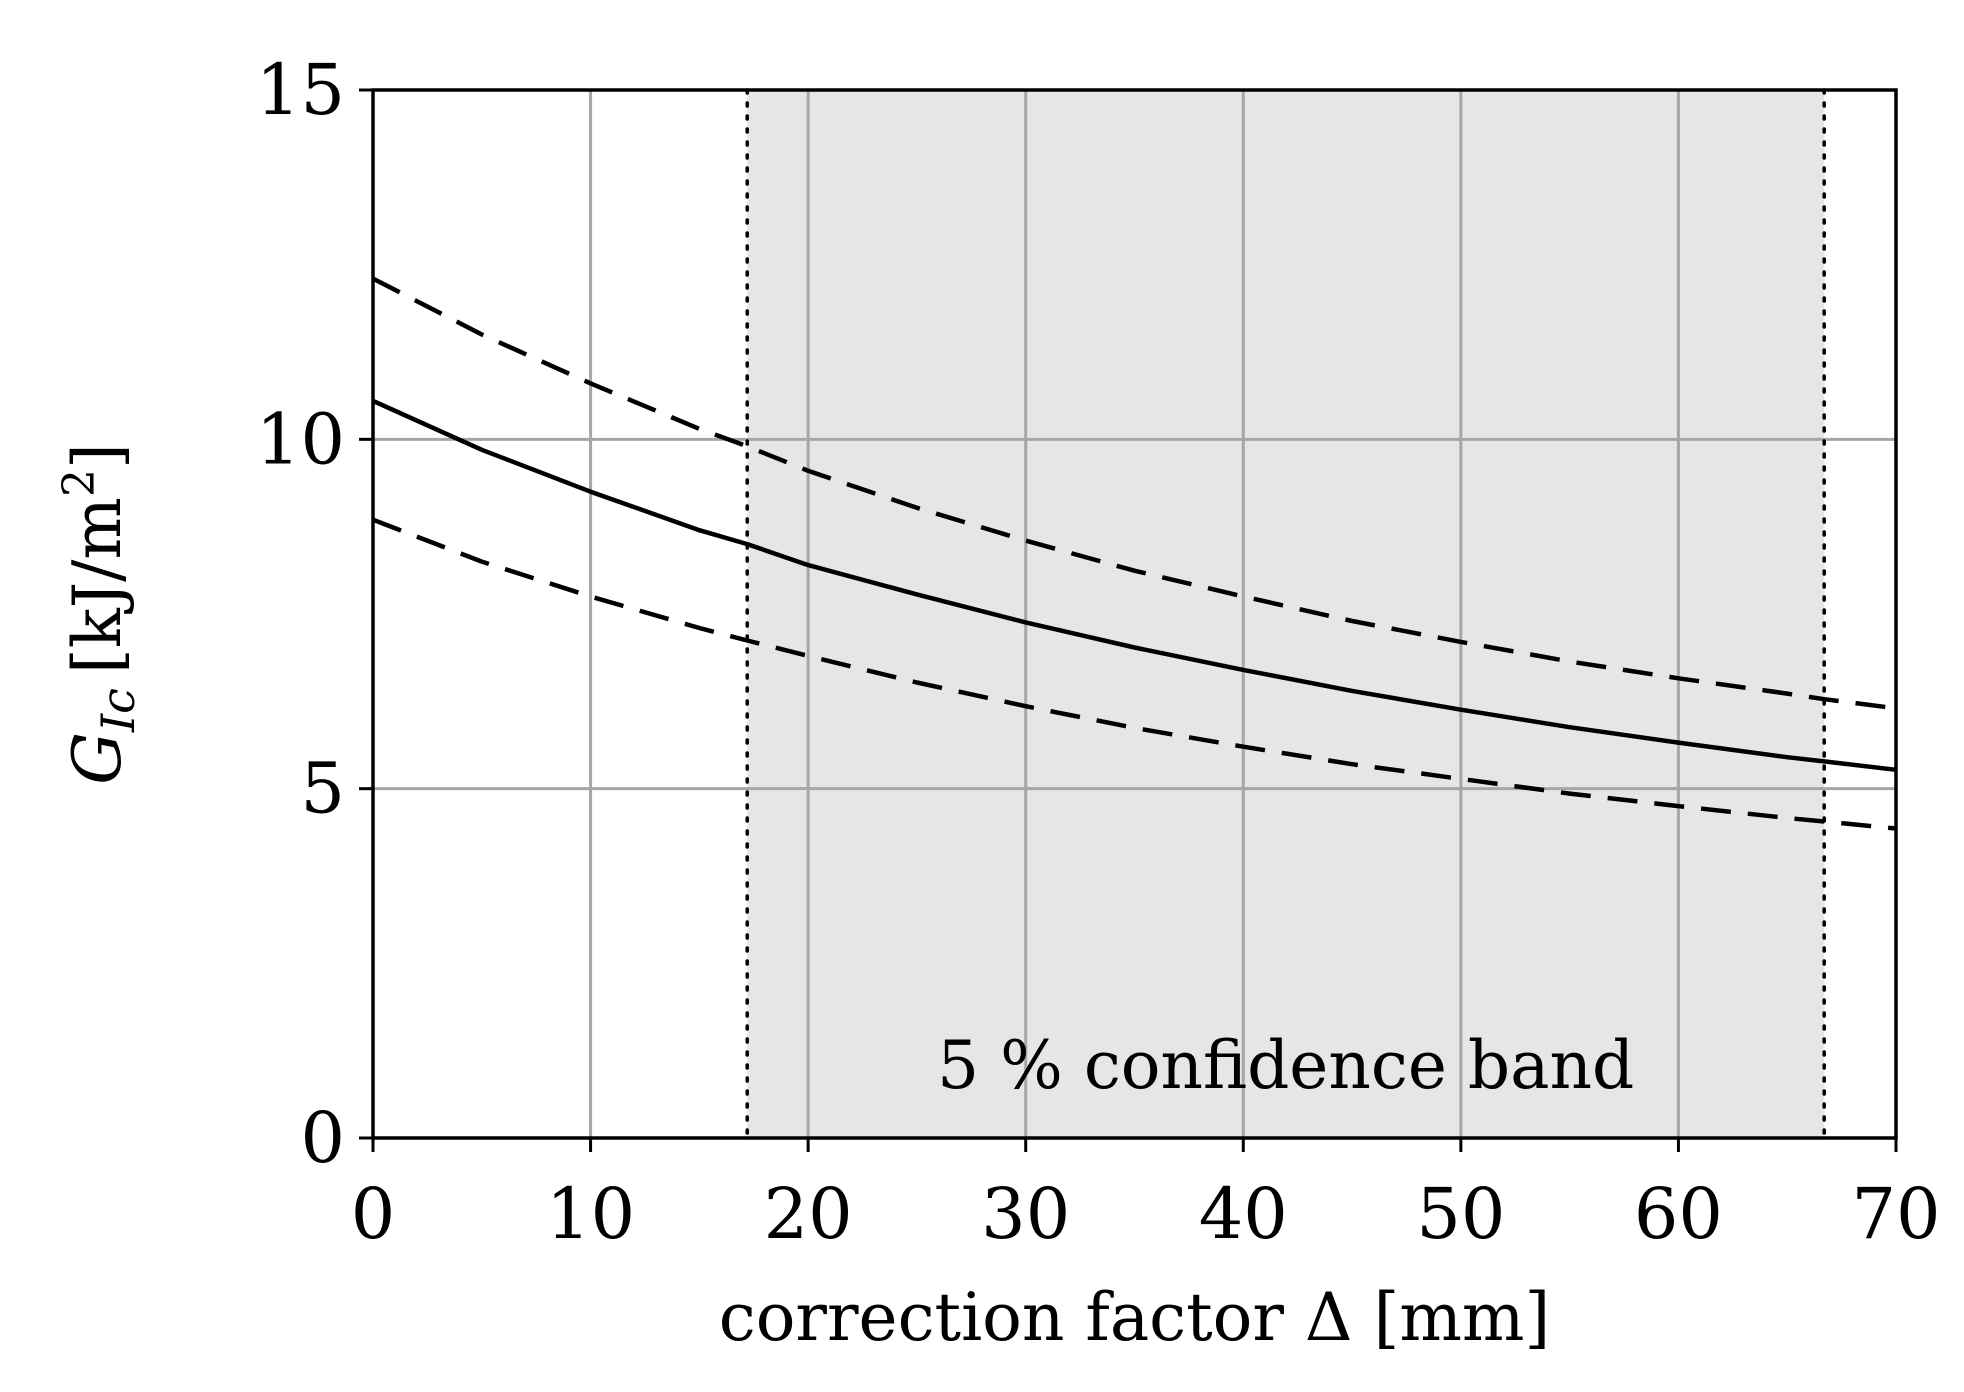 This screenshot has height=1392, width=1964. I want to click on y-axis-title: GIc [kJ/m2], so click(99, 613).